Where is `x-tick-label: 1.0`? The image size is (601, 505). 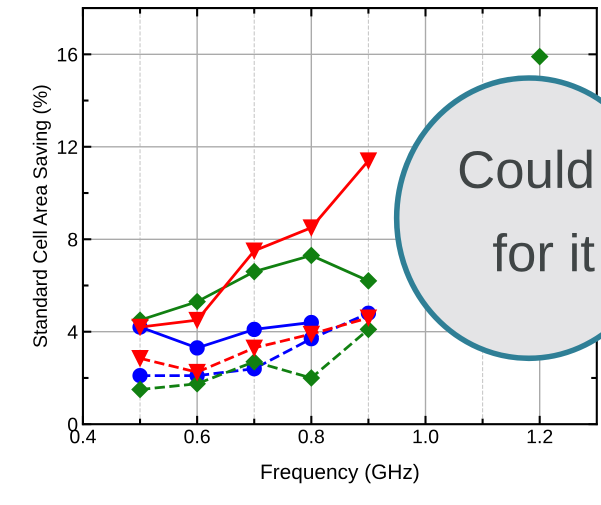
x-tick-label: 1.0 is located at coordinates (425, 437).